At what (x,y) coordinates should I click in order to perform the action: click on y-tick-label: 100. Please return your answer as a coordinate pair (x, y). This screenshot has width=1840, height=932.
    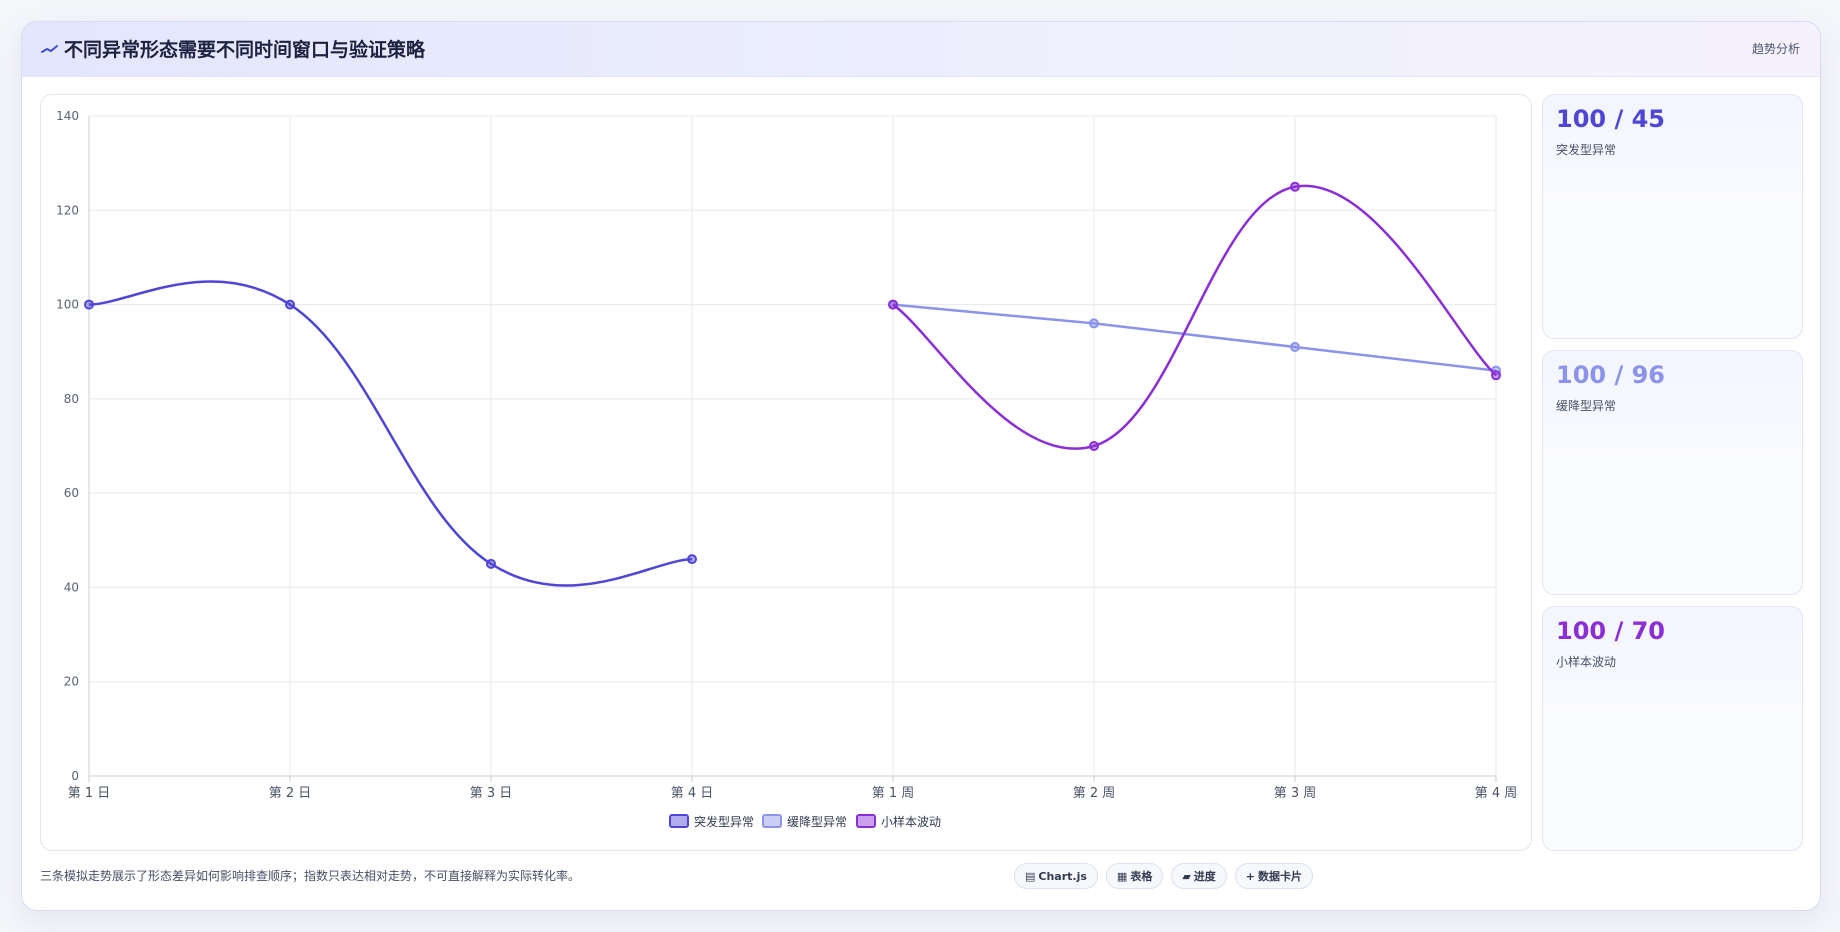
    Looking at the image, I should click on (67, 305).